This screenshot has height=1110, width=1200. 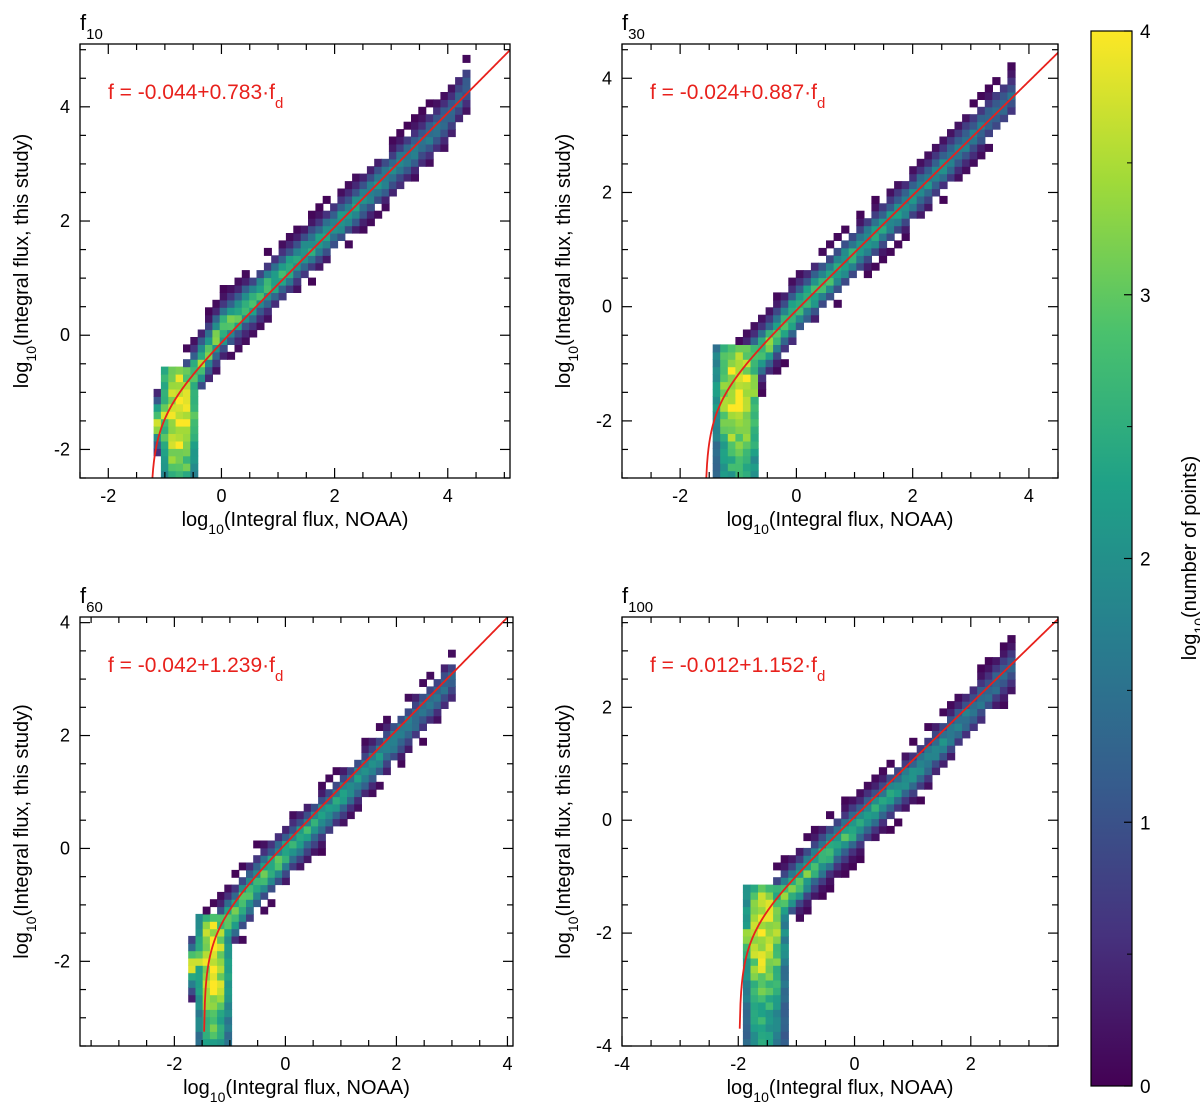 I want to click on axis-ticks, so click(x=840, y=261).